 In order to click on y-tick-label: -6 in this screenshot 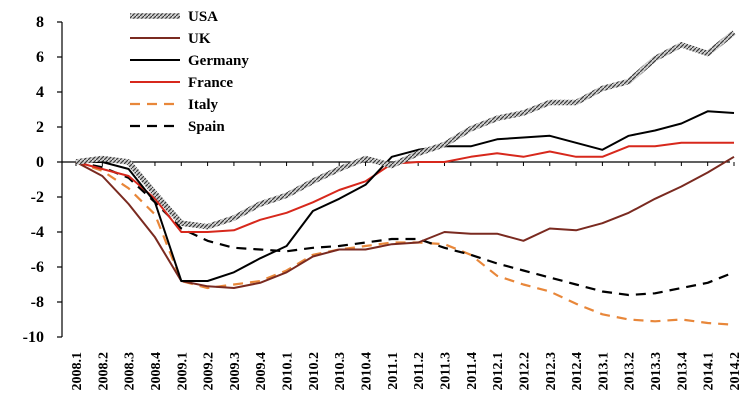, I will do `click(37, 267)`.